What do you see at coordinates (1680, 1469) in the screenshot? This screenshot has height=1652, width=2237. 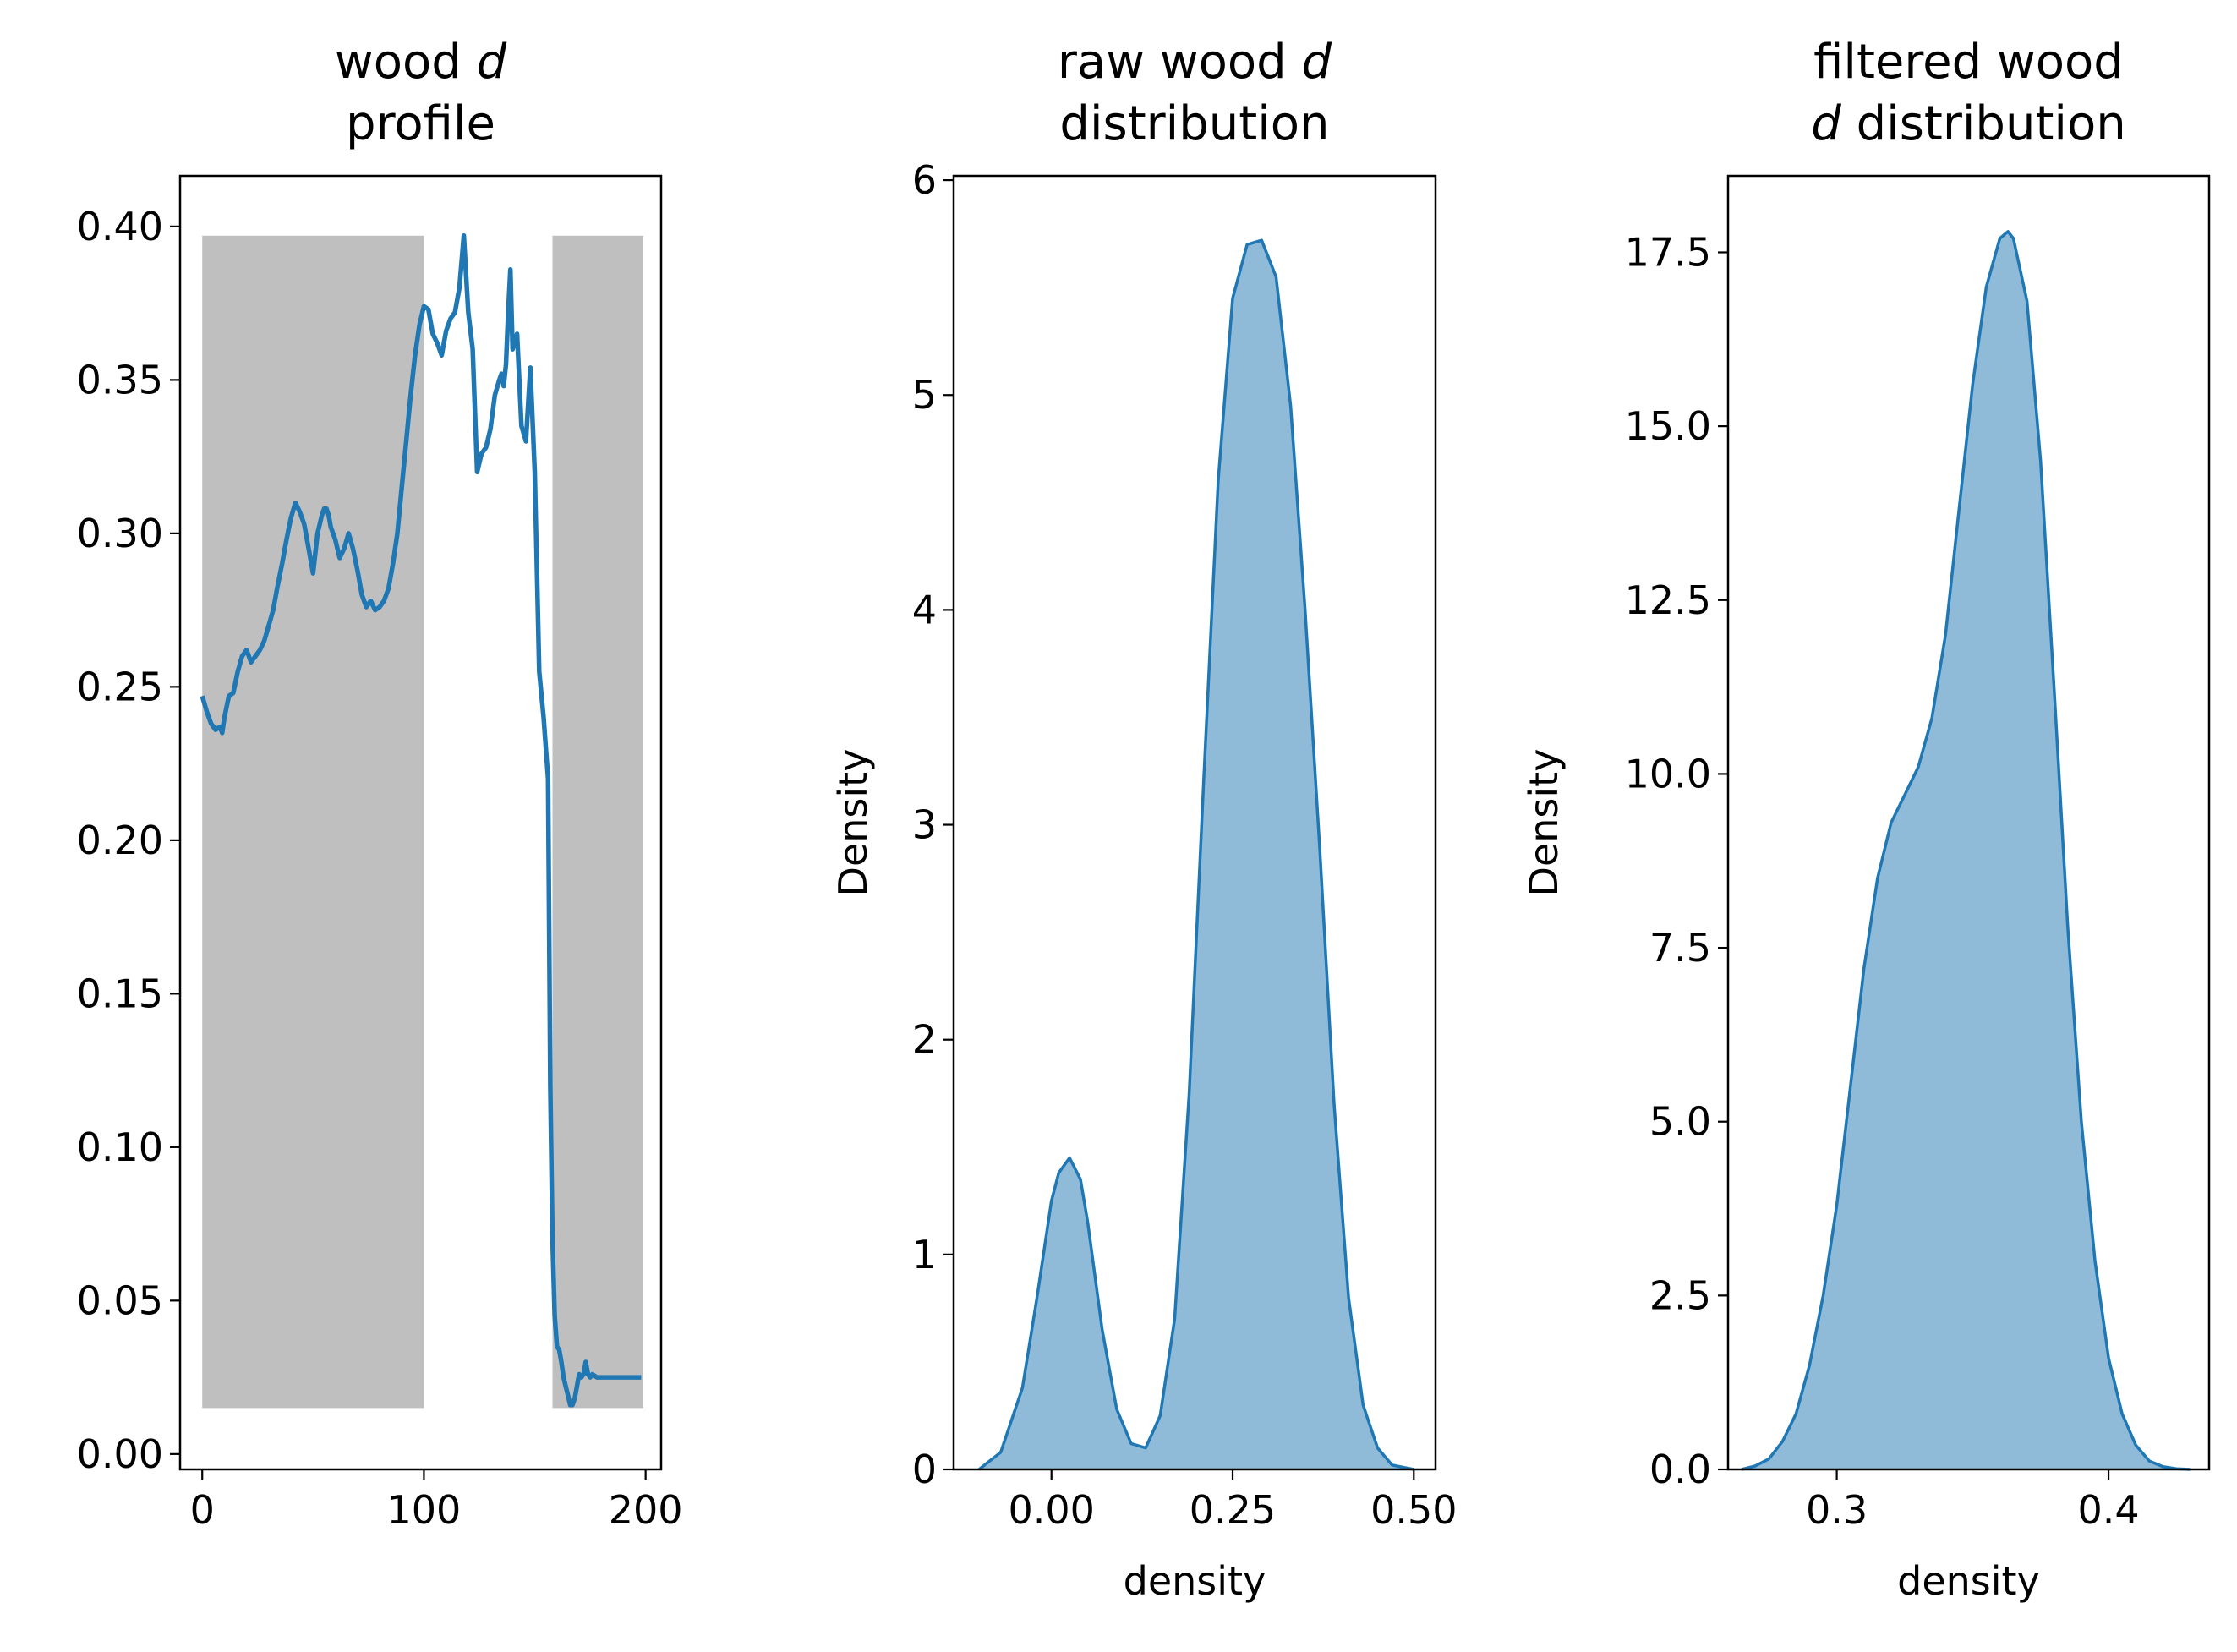 I see `y-tick-label: 0.0` at bounding box center [1680, 1469].